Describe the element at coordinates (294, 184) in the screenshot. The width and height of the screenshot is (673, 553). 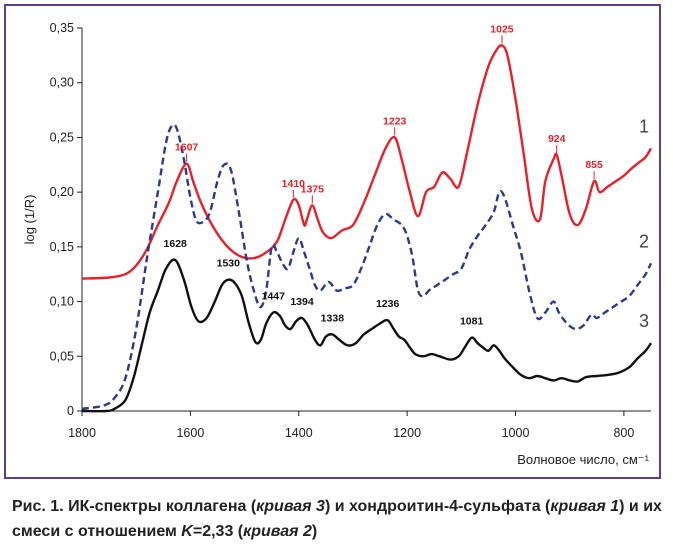
I see `peak-label: 1410` at that location.